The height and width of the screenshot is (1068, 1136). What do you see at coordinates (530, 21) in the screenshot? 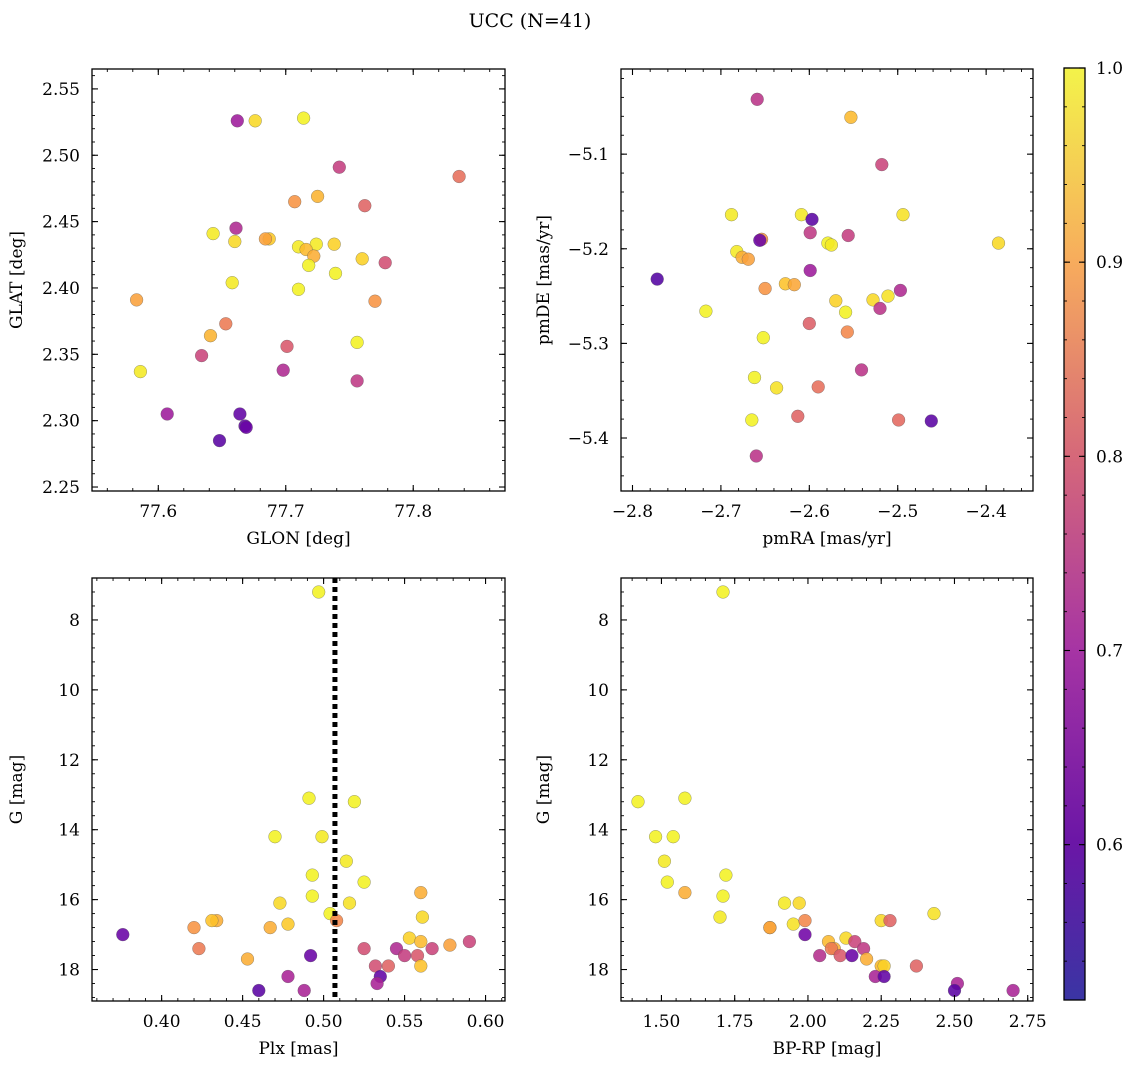
I see `figure-title: UCC (N=41)` at bounding box center [530, 21].